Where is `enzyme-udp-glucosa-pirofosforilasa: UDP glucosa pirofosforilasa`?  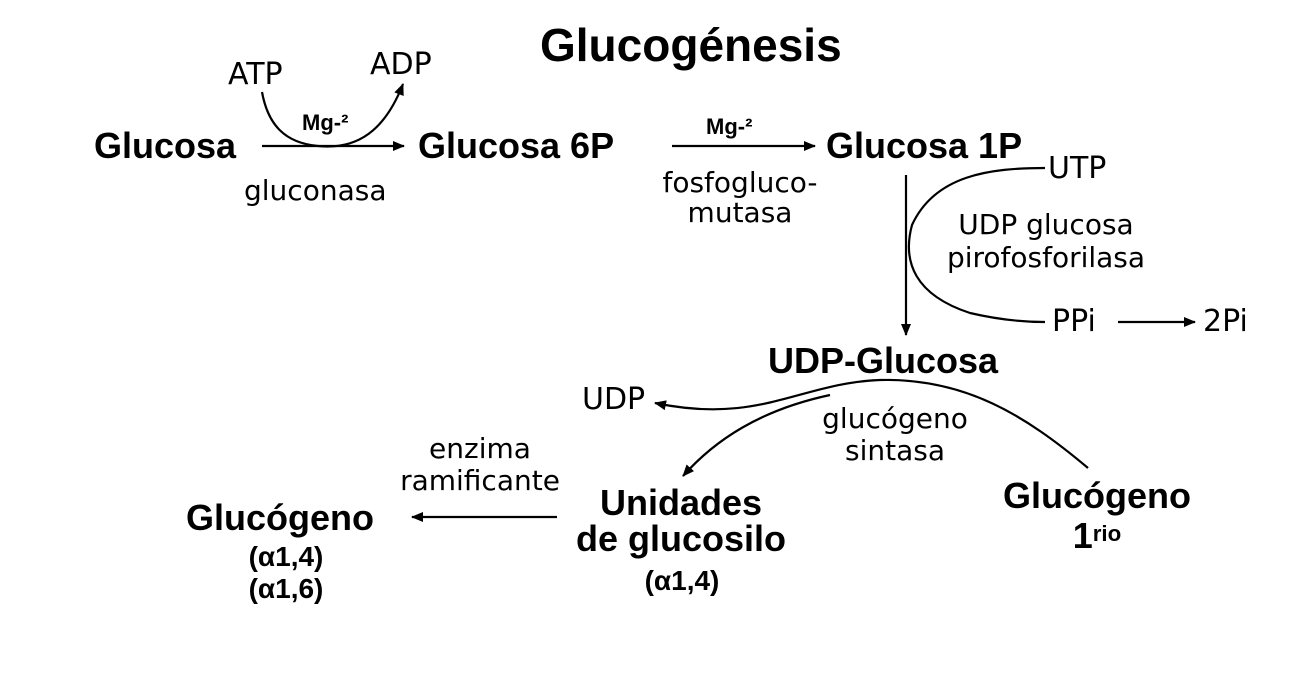 enzyme-udp-glucosa-pirofosforilasa: UDP glucosa pirofosforilasa is located at coordinates (1046, 241).